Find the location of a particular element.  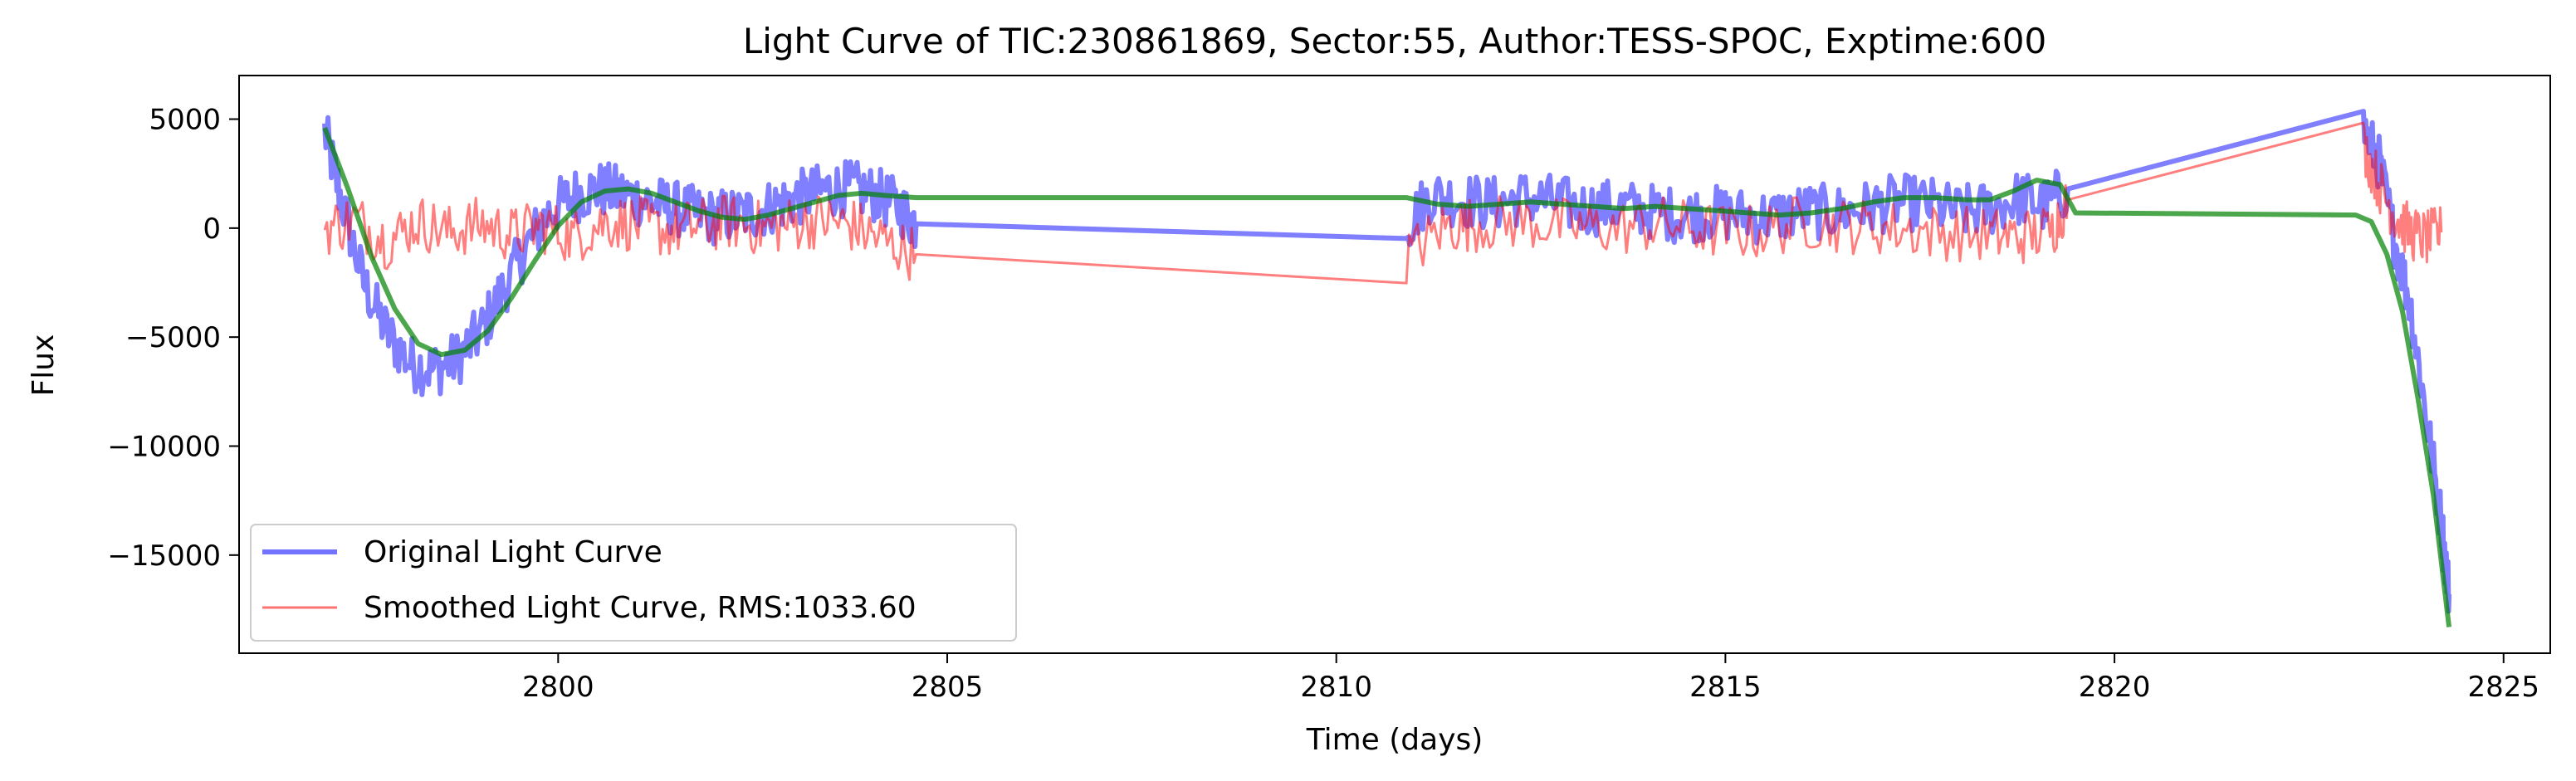

y-tick-label: −15000 is located at coordinates (164, 556).